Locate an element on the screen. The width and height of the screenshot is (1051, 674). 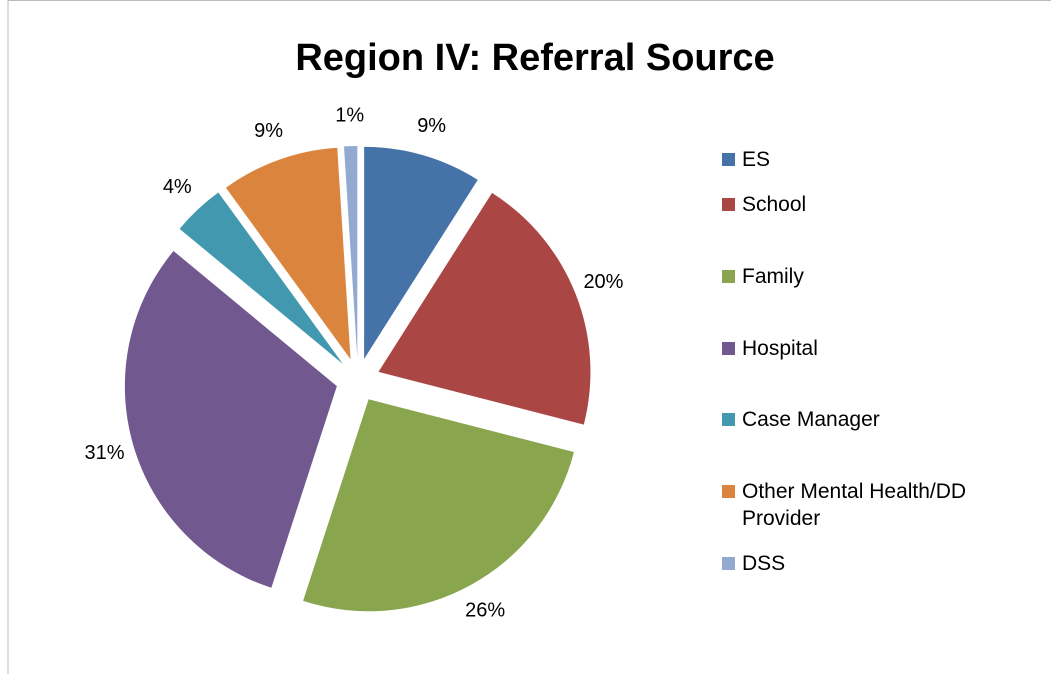
legend-entry: Hospital is located at coordinates (872, 348).